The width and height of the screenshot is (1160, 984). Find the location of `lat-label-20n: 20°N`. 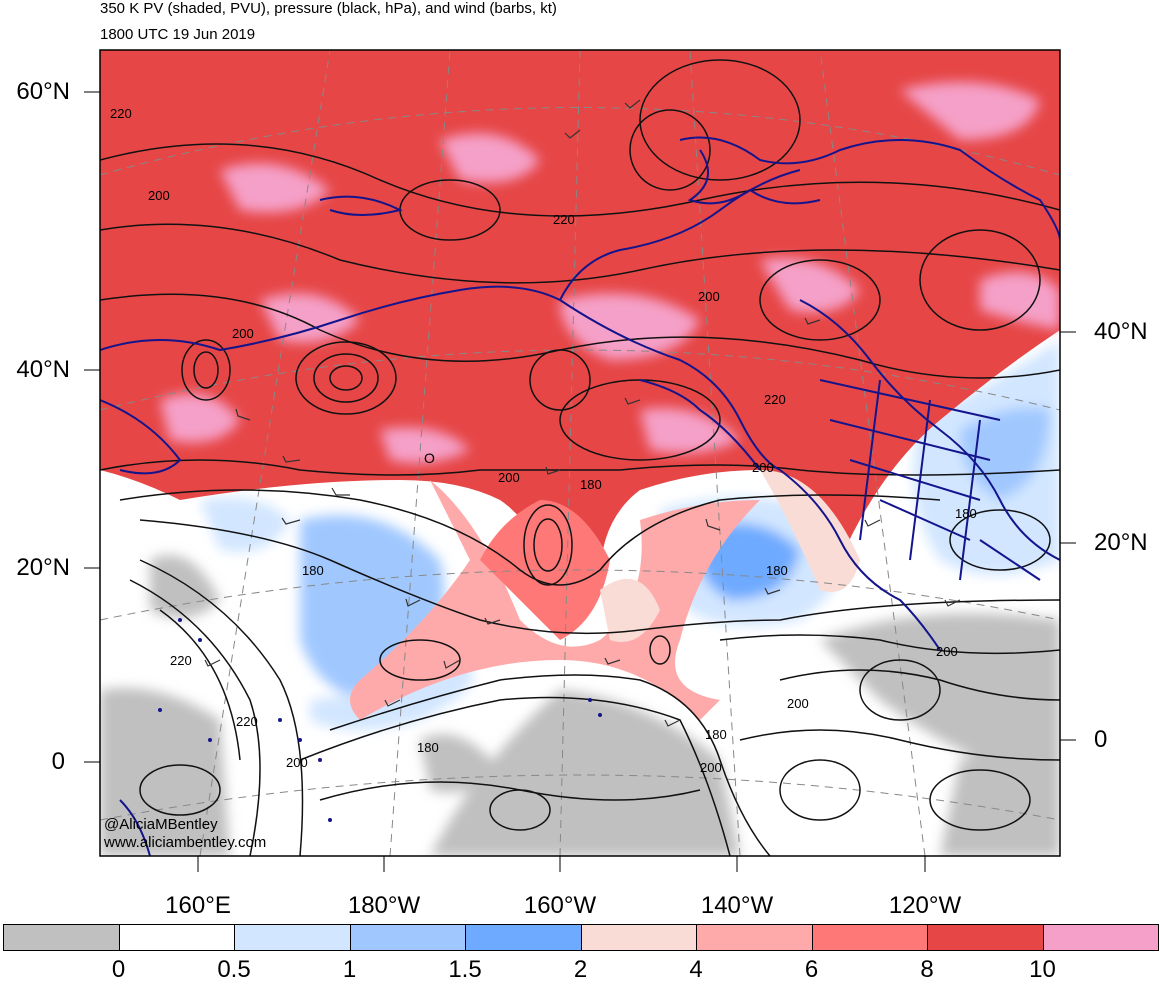

lat-label-20n: 20°N is located at coordinates (43, 567).